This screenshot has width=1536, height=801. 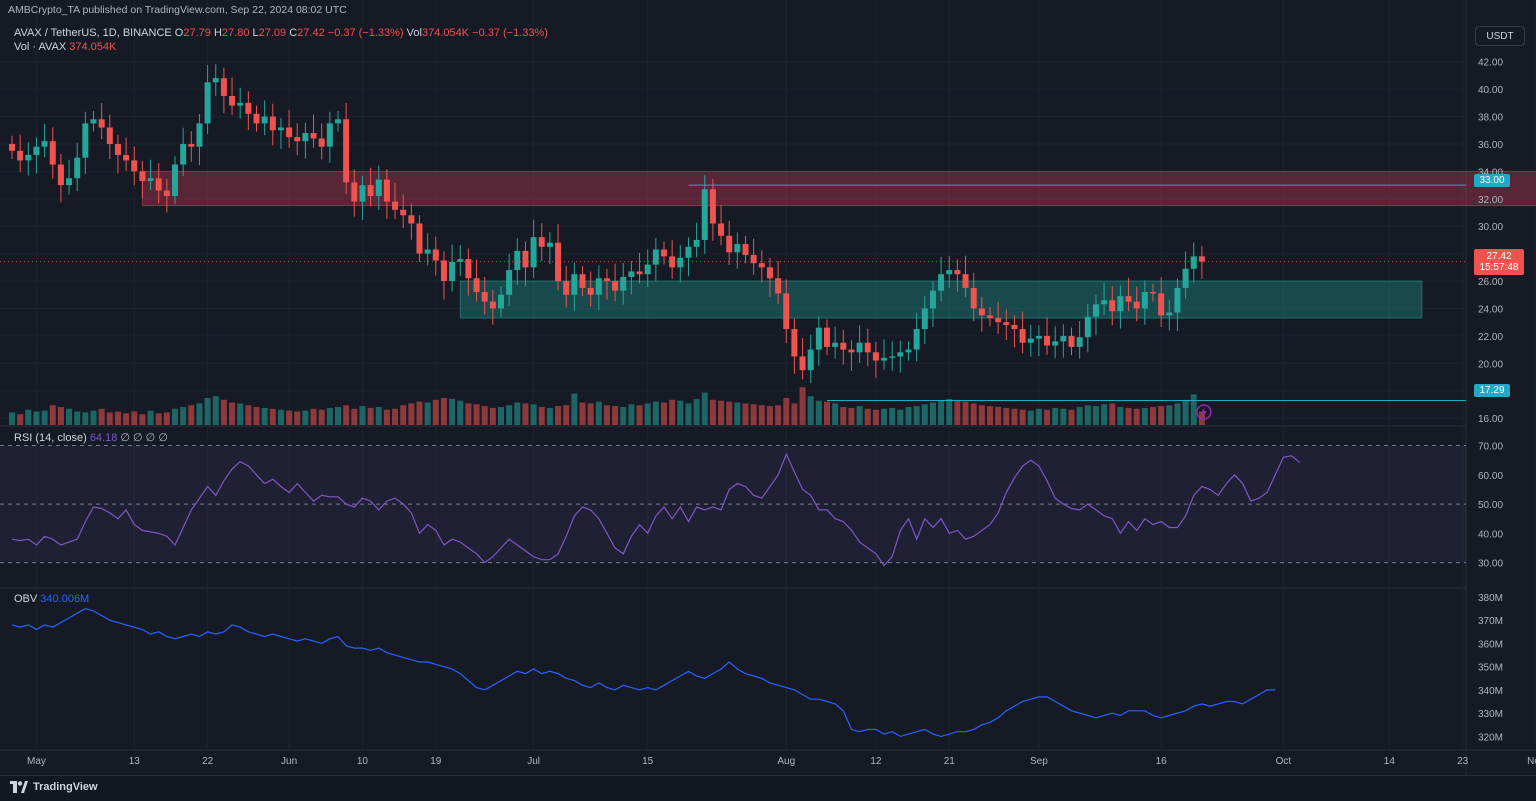 I want to click on rsi-tick-label: 50.00, so click(x=1490, y=505).